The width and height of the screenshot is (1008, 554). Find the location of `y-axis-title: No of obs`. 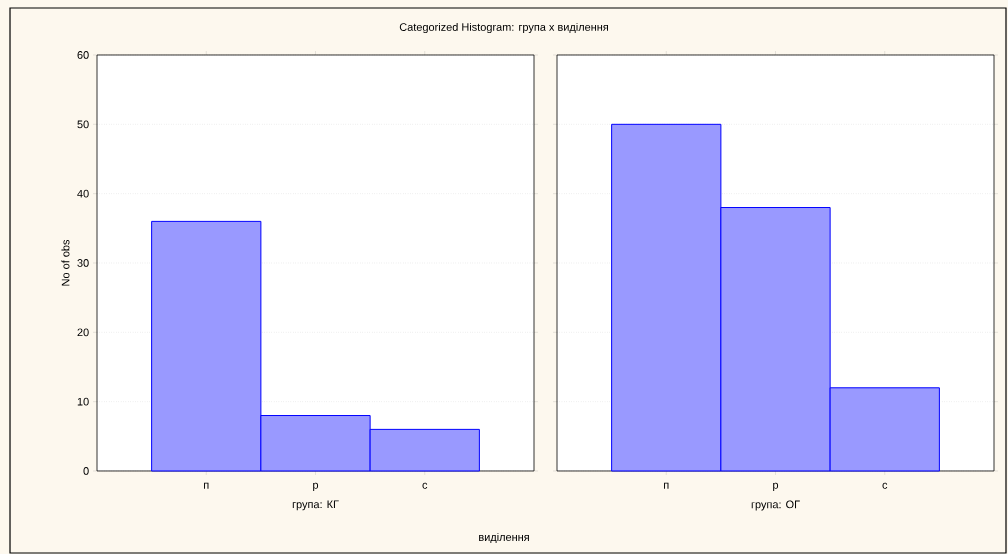

y-axis-title: No of obs is located at coordinates (65, 262).